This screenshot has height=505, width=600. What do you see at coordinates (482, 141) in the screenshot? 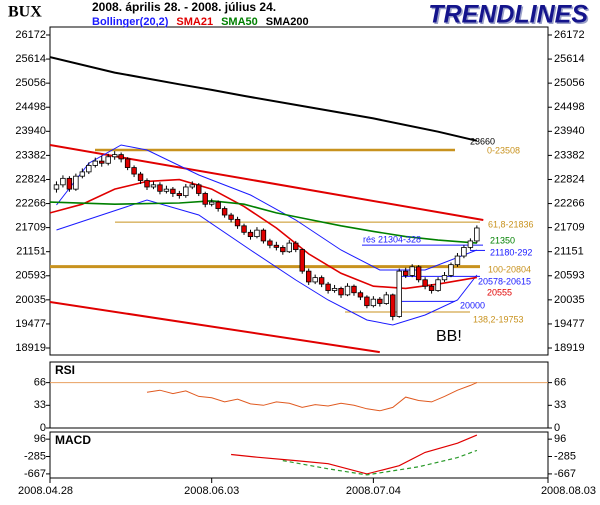
I see `annotation: 23660` at bounding box center [482, 141].